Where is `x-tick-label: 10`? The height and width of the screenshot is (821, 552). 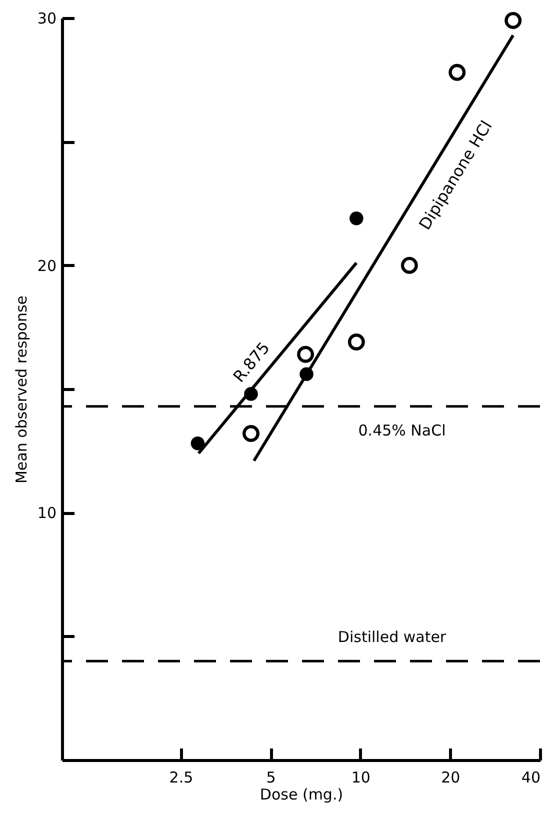
x-tick-label: 10 is located at coordinates (360, 777).